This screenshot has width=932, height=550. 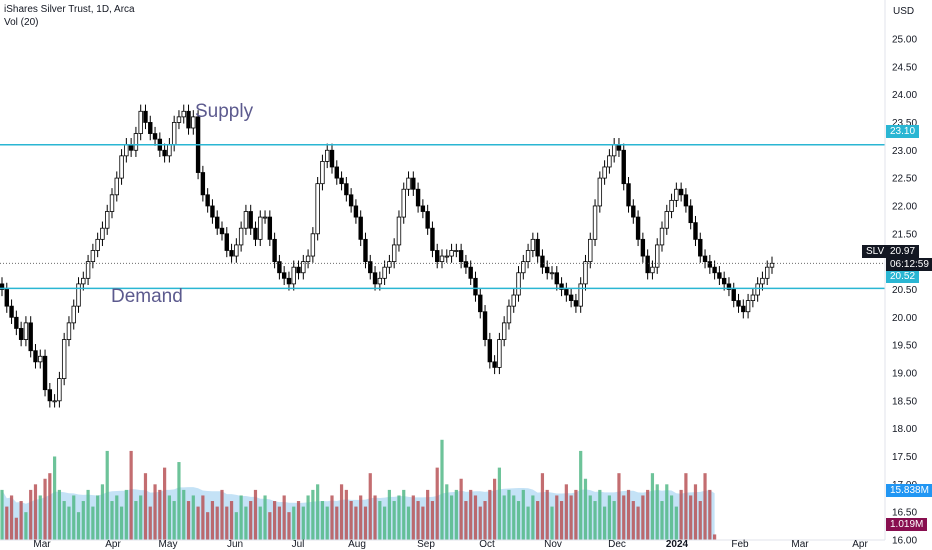 What do you see at coordinates (147, 296) in the screenshot?
I see `demand-annotation: Demand` at bounding box center [147, 296].